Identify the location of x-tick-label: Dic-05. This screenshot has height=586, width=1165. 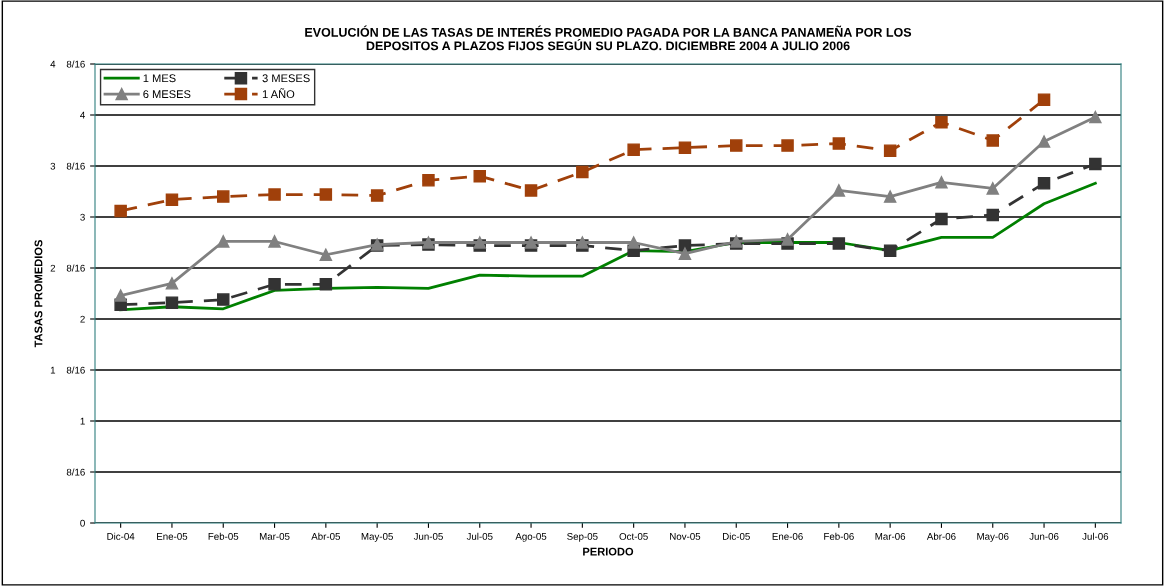
(736, 536).